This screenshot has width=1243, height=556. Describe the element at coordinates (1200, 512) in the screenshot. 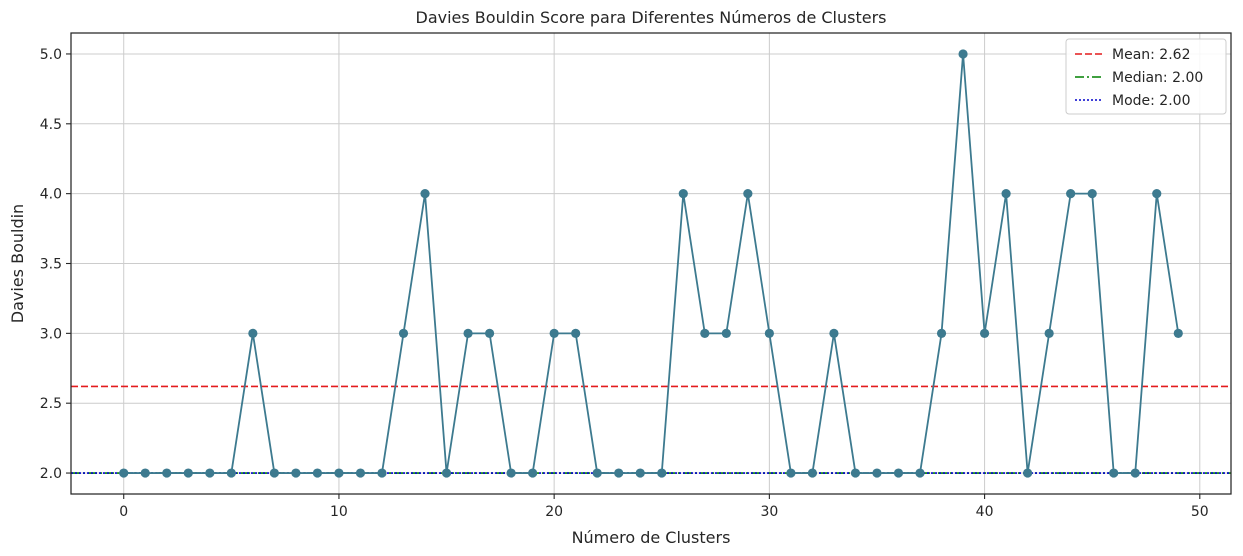

I see `x-tick-label: 50` at that location.